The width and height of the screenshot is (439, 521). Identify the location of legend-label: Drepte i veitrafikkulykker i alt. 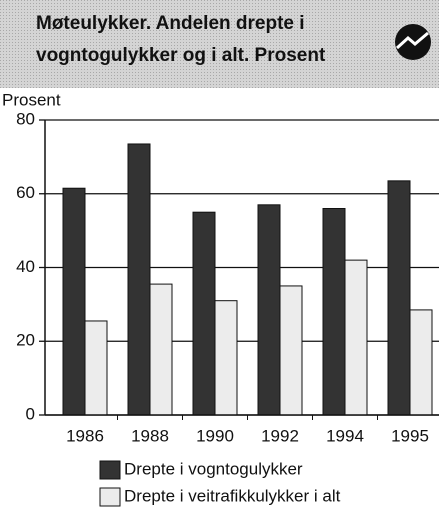
(232, 495).